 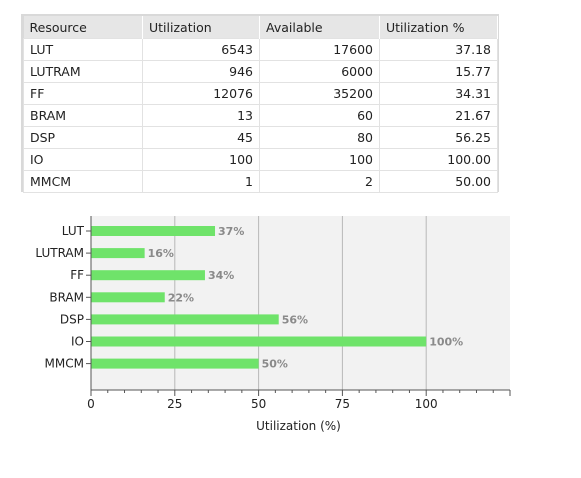 I want to click on cell-resource: LUTRAM, so click(x=83, y=71).